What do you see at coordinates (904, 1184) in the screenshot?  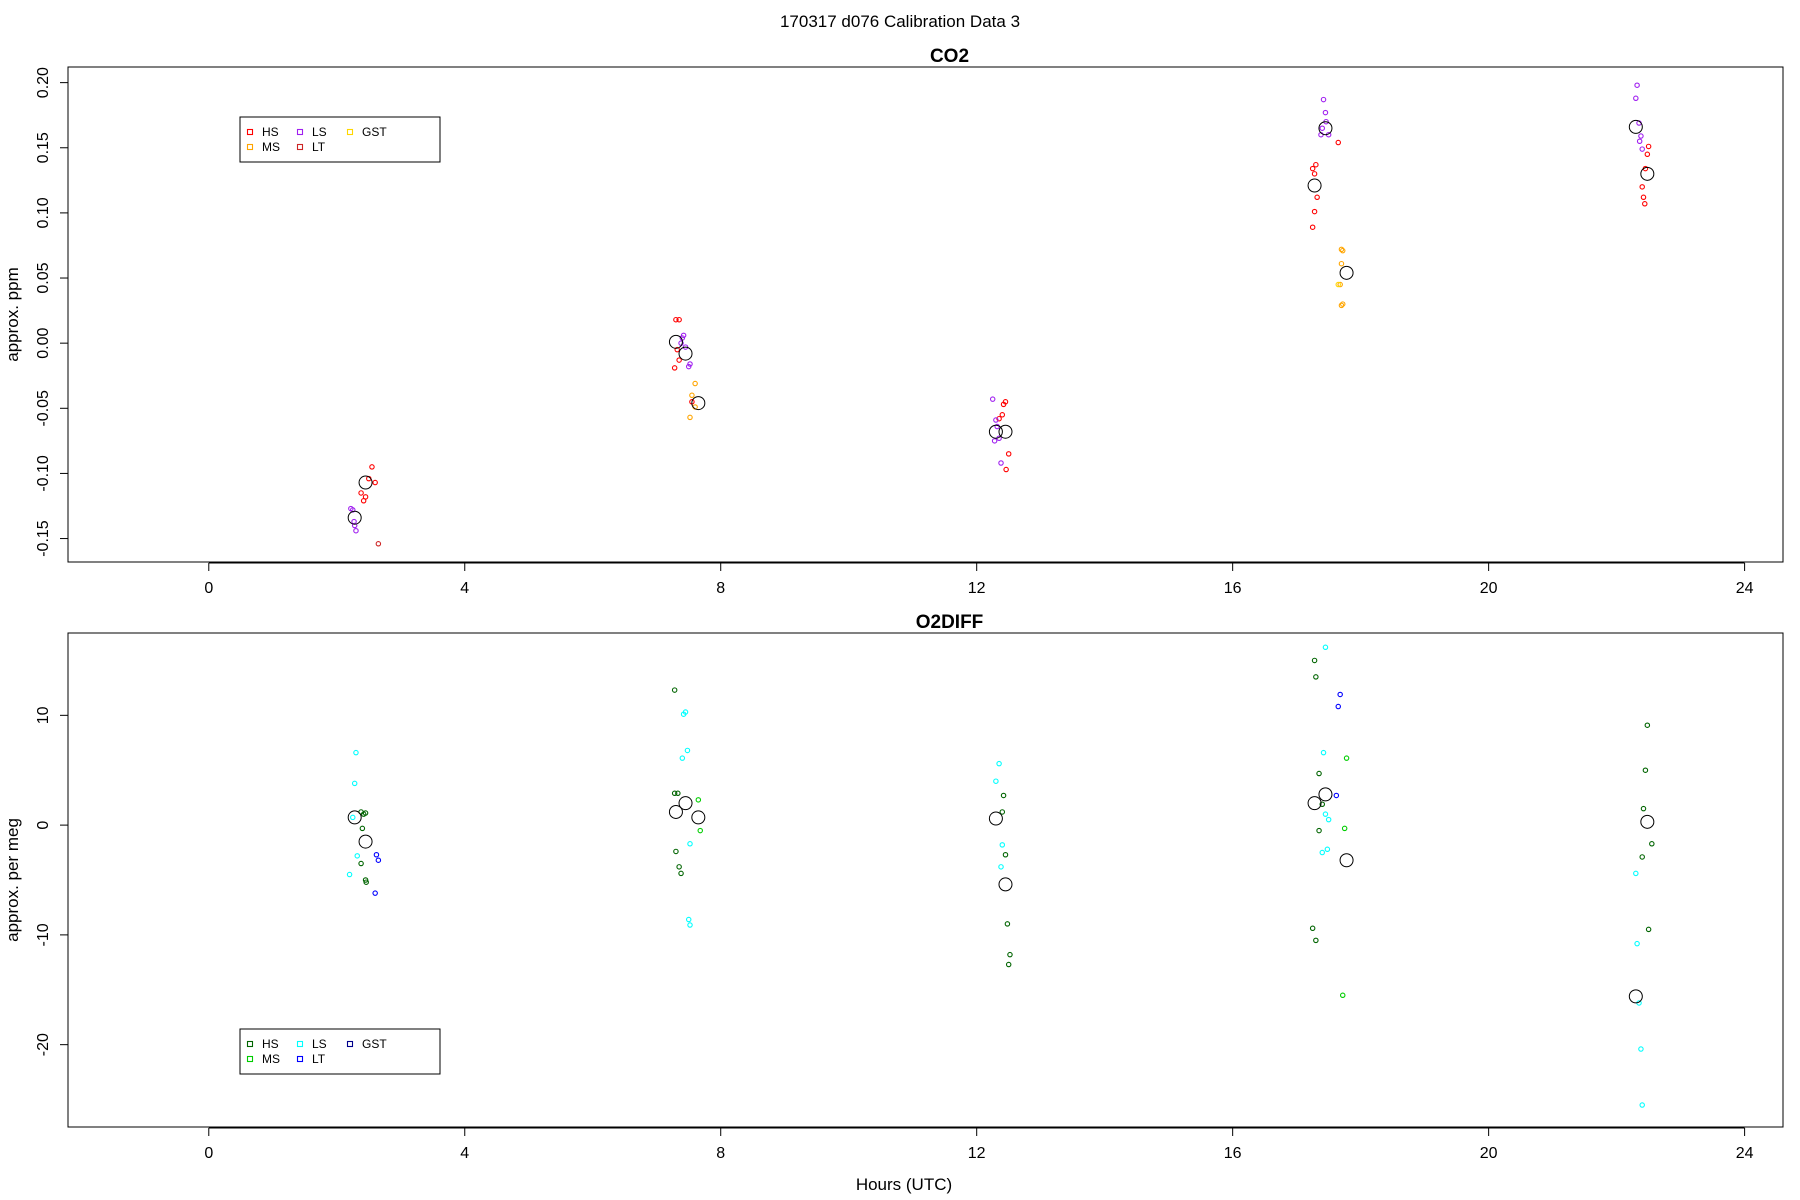 I see `x-axis-label: Hours (UTC)` at bounding box center [904, 1184].